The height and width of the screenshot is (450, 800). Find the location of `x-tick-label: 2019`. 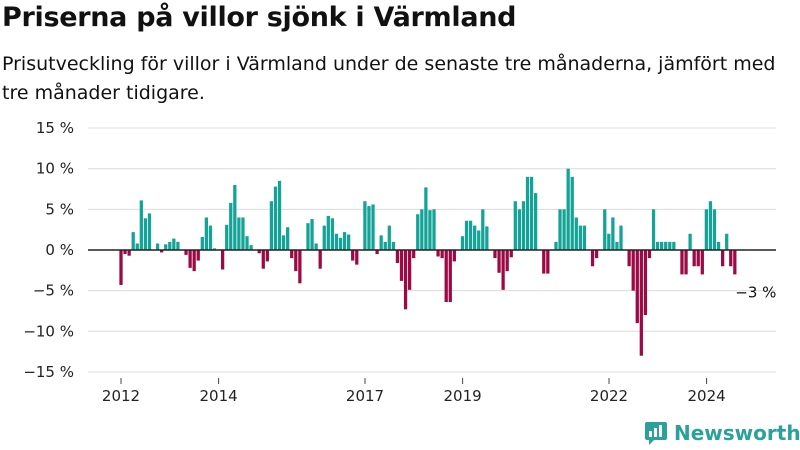

x-tick-label: 2019 is located at coordinates (463, 396).